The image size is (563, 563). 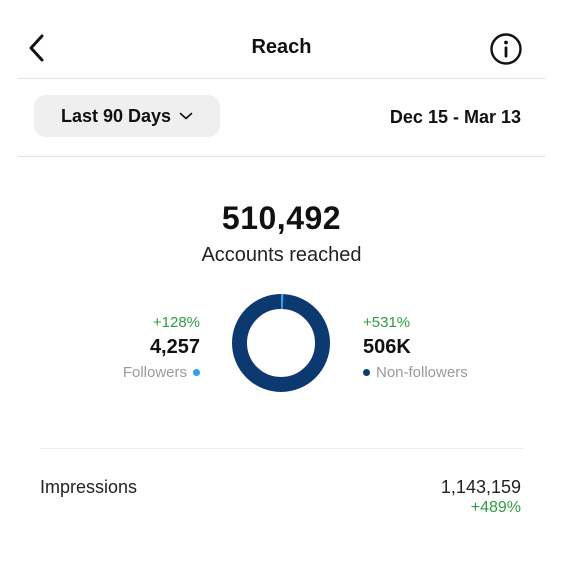 I want to click on followers-segment, so click(x=281, y=343).